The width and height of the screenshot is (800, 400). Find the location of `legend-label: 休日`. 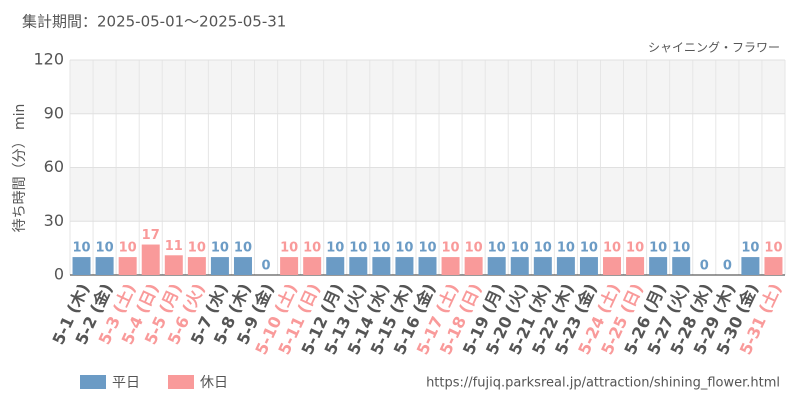

legend-label: 休日 is located at coordinates (214, 383).